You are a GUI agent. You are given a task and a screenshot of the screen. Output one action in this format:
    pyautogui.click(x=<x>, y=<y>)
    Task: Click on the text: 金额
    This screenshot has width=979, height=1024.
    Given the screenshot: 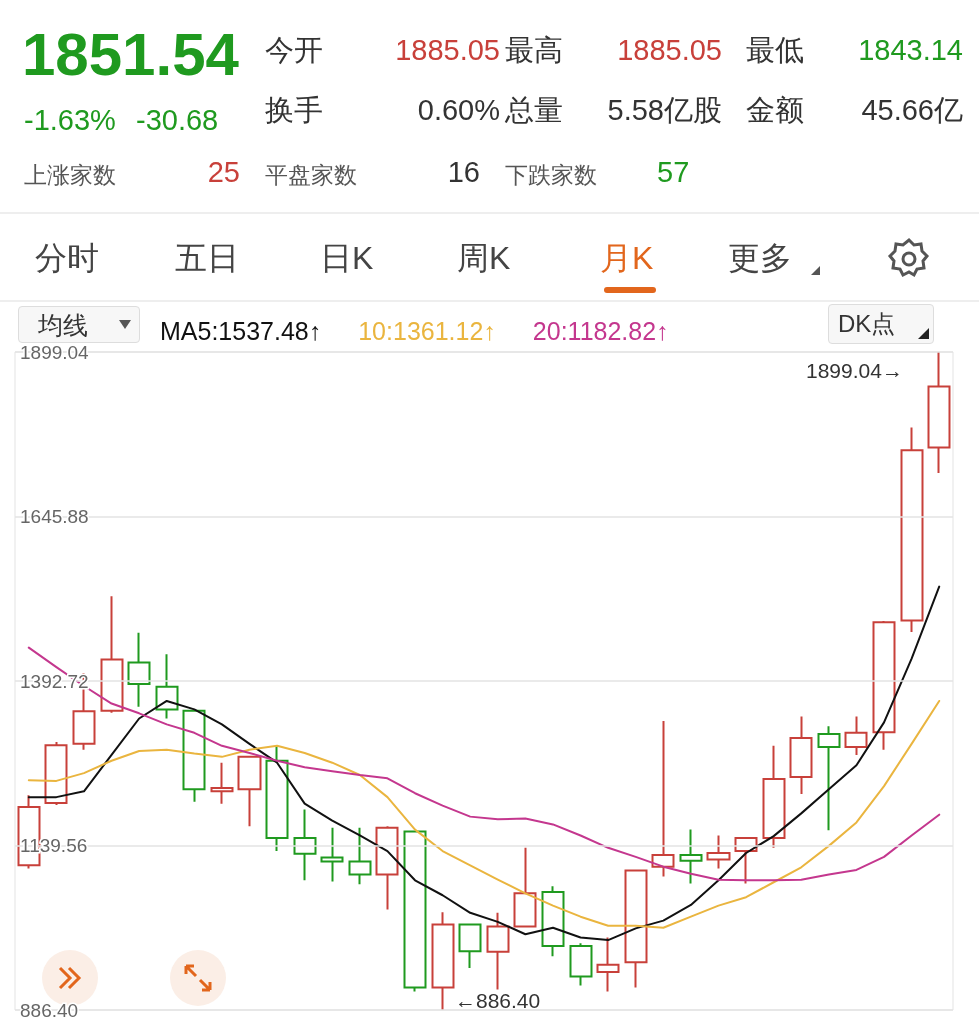 What is the action you would take?
    pyautogui.click(x=775, y=109)
    